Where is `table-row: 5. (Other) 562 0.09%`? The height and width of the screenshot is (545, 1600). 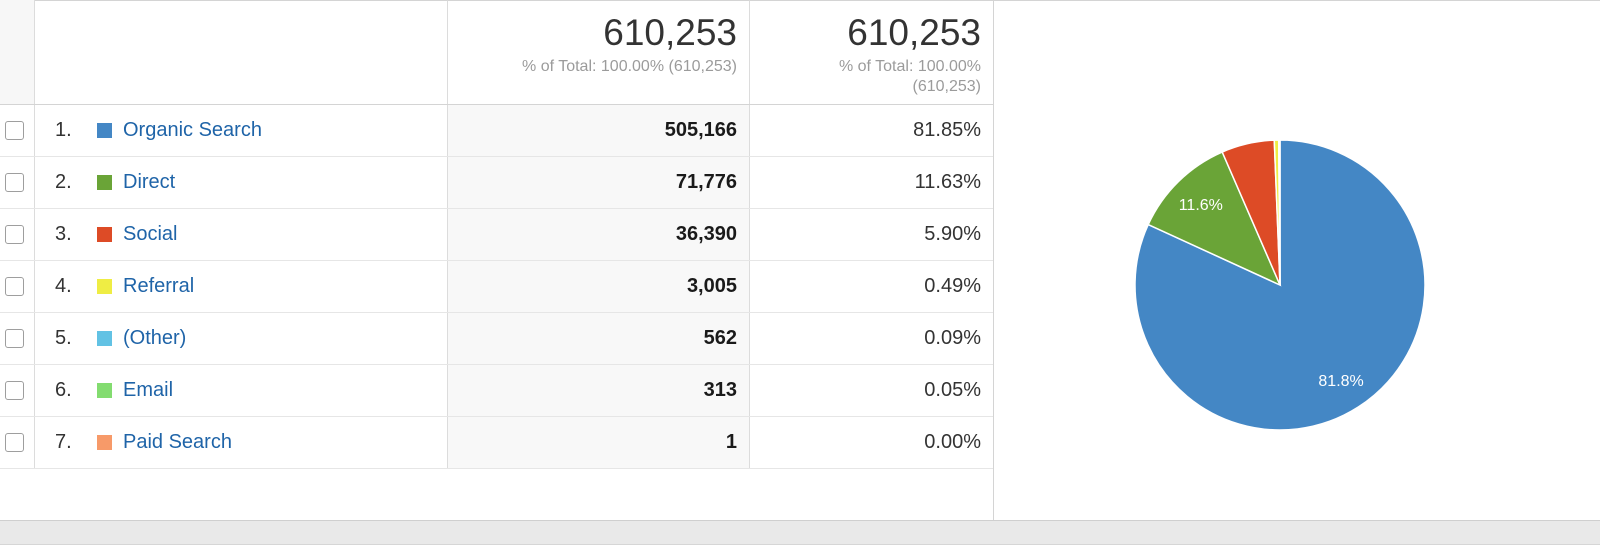 table-row: 5. (Other) 562 0.09% is located at coordinates (496, 339).